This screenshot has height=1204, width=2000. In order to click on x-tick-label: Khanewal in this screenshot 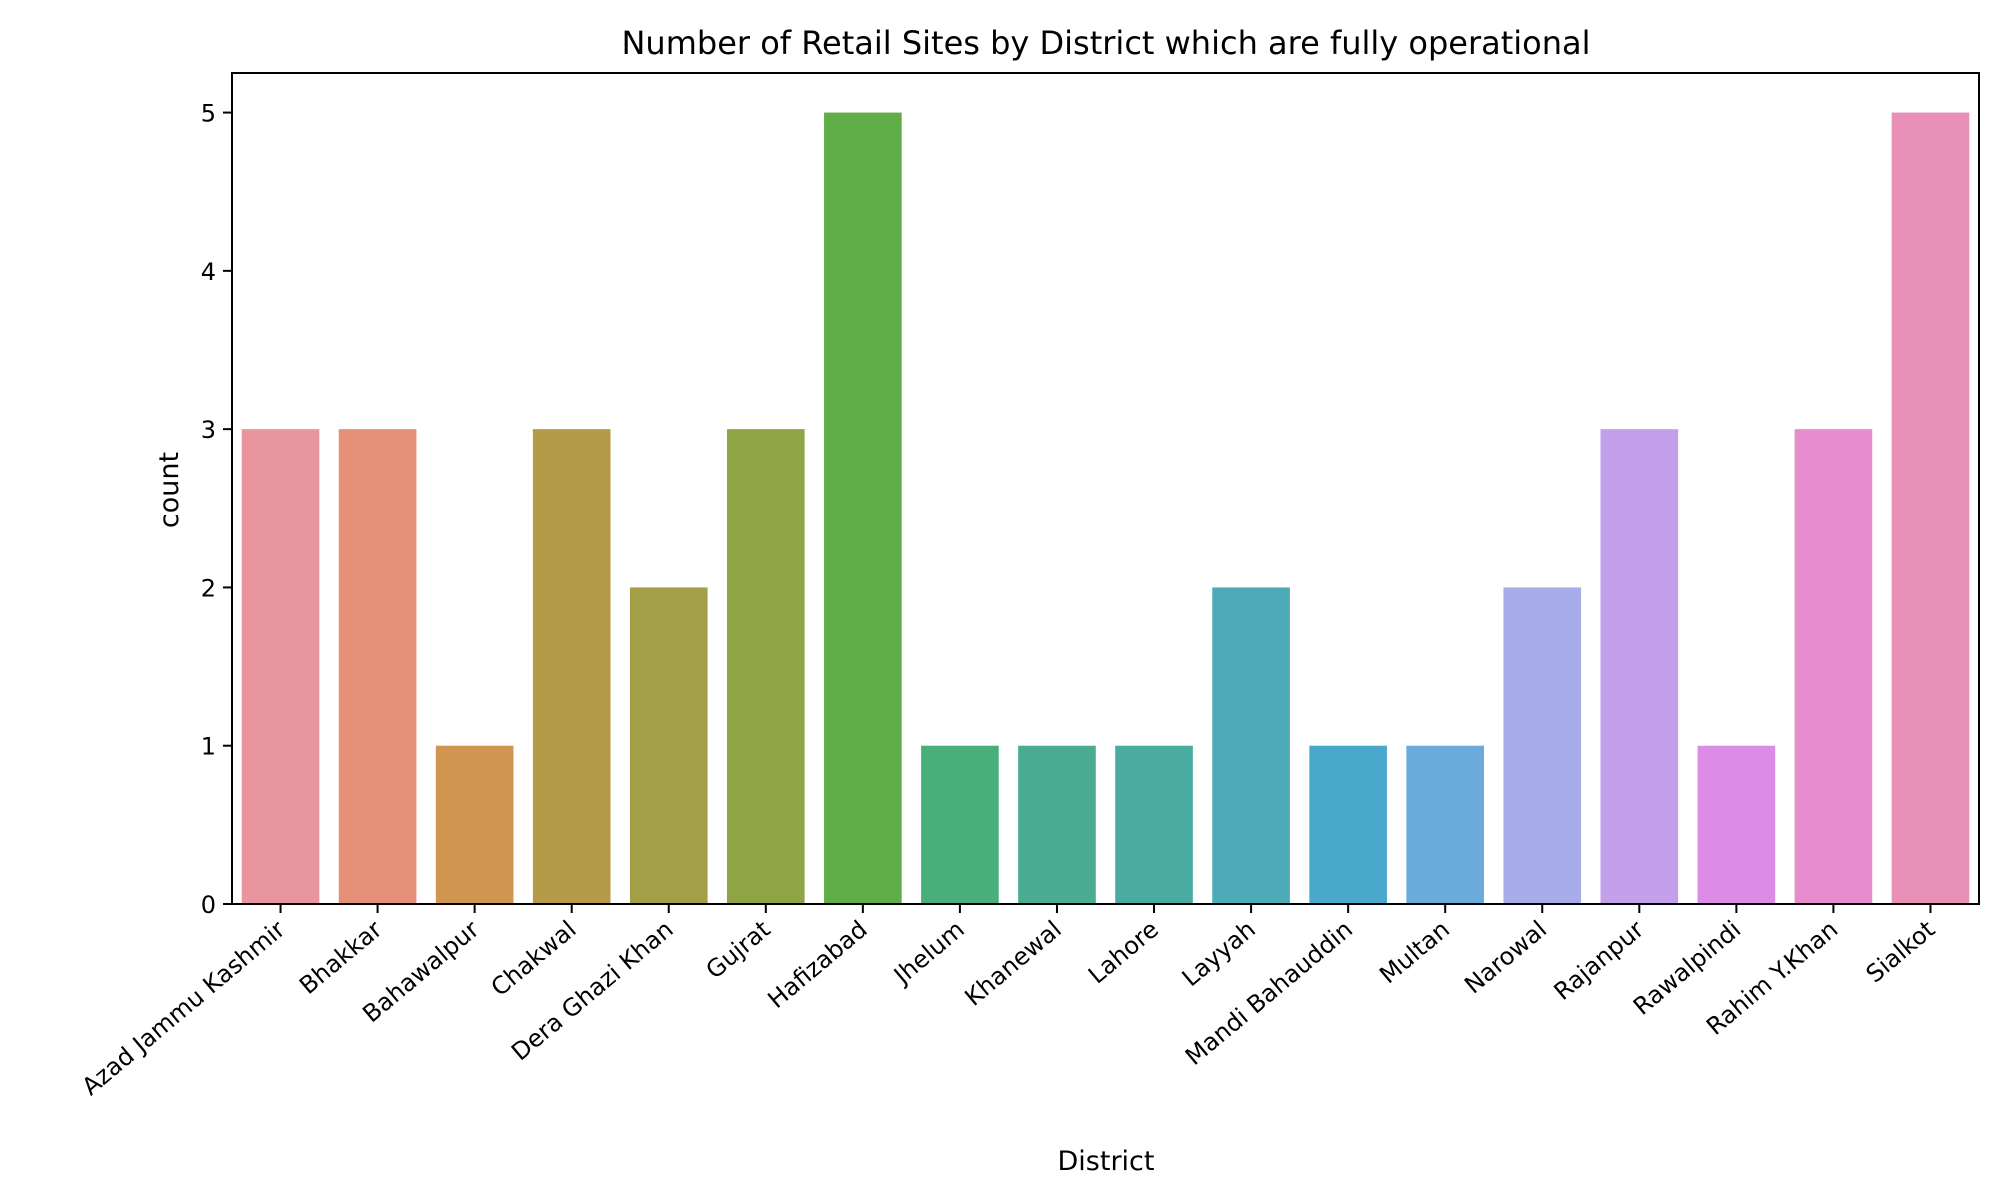, I will do `click(1012, 963)`.